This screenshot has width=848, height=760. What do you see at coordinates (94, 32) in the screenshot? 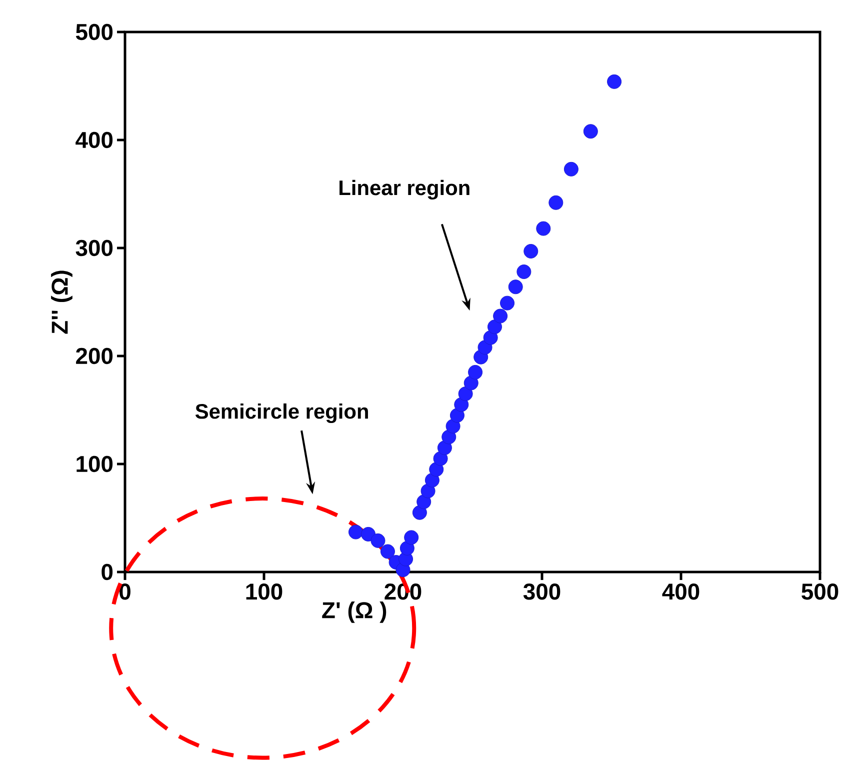
I see `y-tick-label: 500` at bounding box center [94, 32].